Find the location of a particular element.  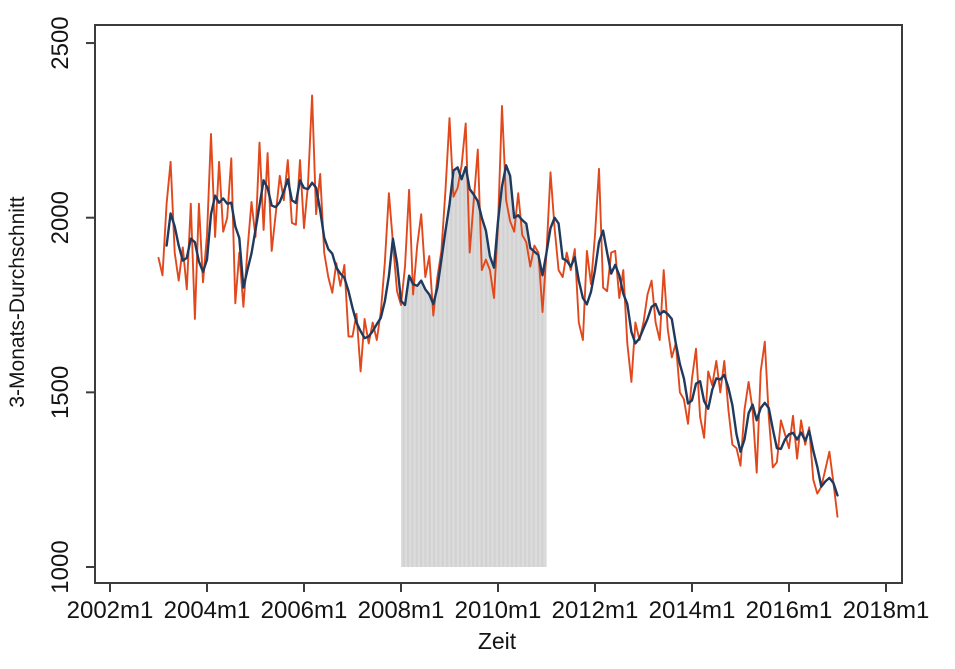

x-tick-label: 2004m1 is located at coordinates (207, 610).